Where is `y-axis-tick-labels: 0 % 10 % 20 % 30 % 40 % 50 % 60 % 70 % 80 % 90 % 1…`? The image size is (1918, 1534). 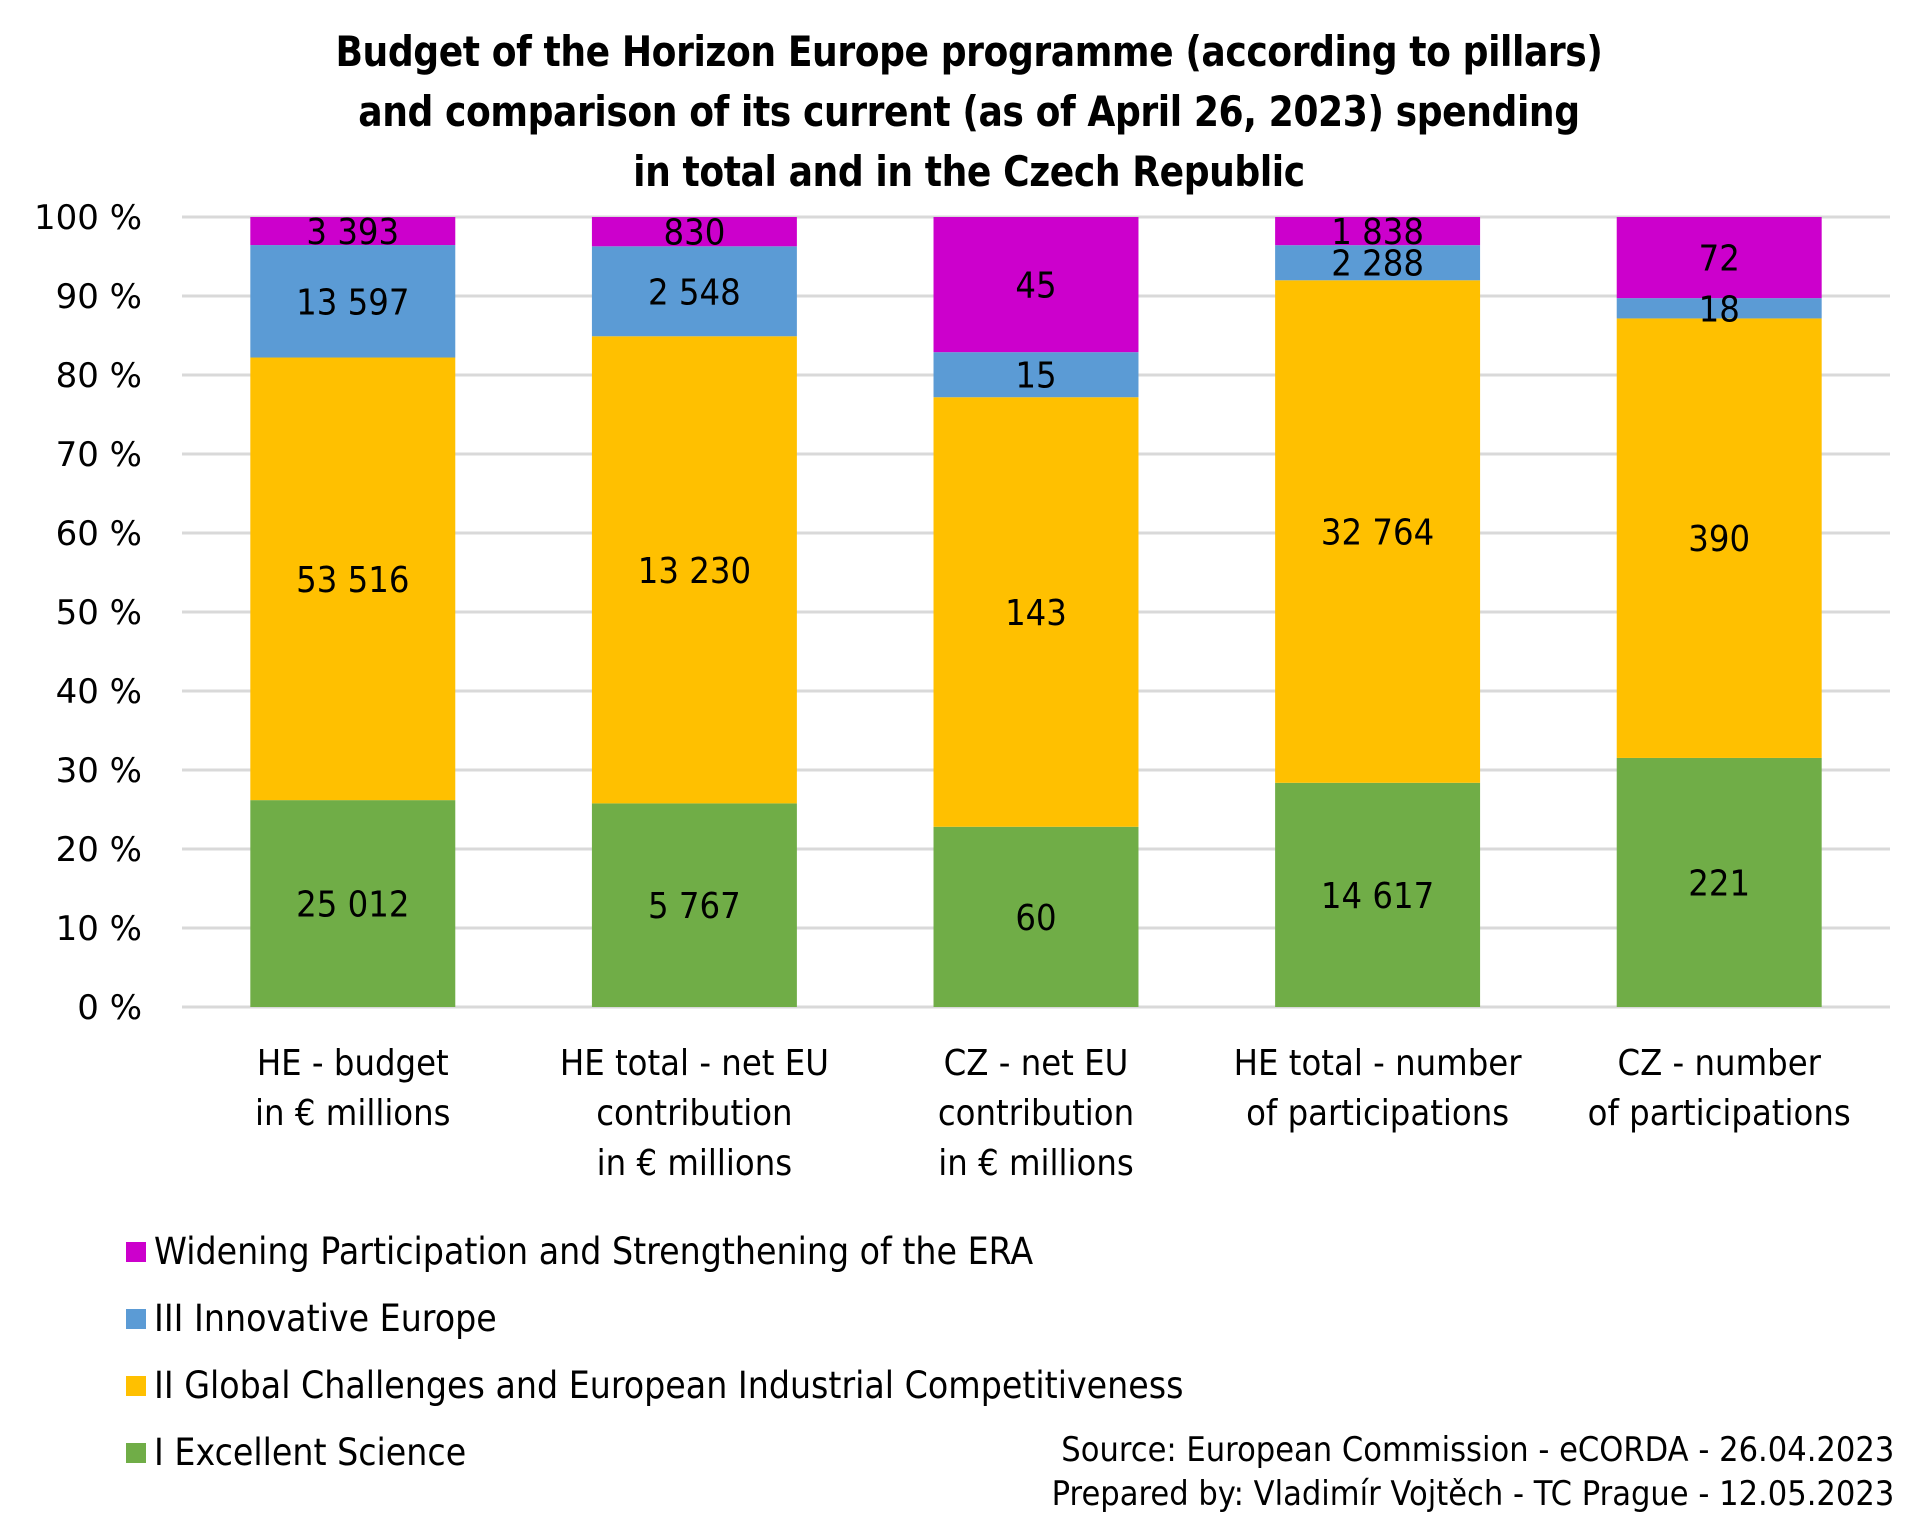 y-axis-tick-labels: 0 % 10 % 20 % 30 % 40 % 50 % 60 % 70 % 80 % 90 % 1… is located at coordinates (88, 613).